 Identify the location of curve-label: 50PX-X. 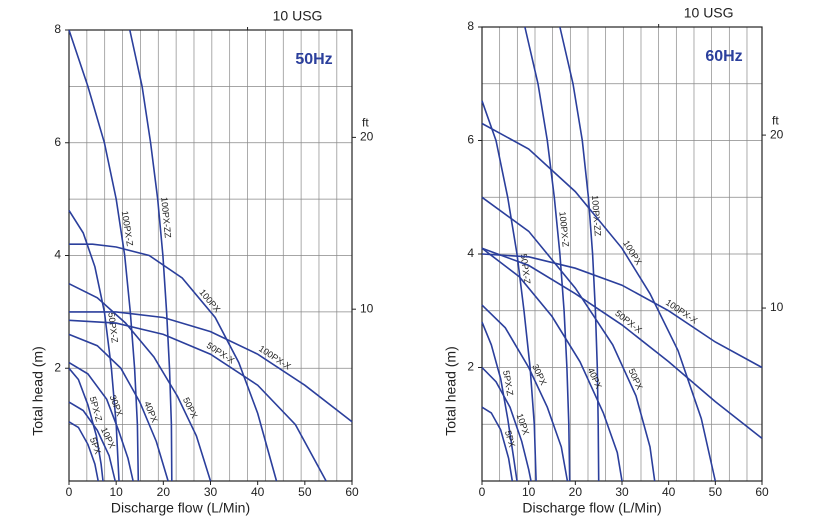
(220, 352).